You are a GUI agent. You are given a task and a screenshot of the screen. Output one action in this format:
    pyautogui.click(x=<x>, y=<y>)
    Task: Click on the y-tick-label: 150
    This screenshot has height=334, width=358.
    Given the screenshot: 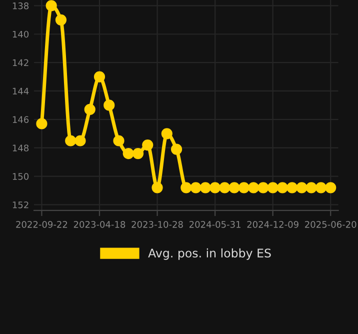 What is the action you would take?
    pyautogui.click(x=20, y=176)
    